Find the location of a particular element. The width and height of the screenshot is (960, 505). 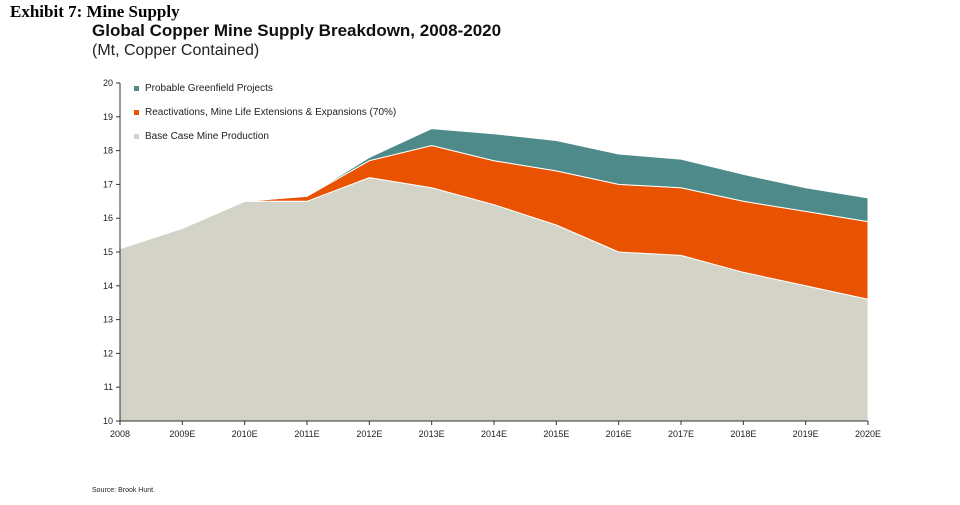

x-tick-label: 2015E is located at coordinates (556, 434).